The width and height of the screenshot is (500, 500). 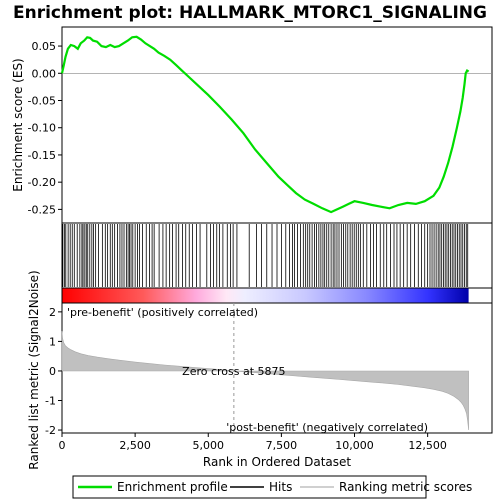 I want to click on x-tick-label: 0, so click(x=62, y=445).